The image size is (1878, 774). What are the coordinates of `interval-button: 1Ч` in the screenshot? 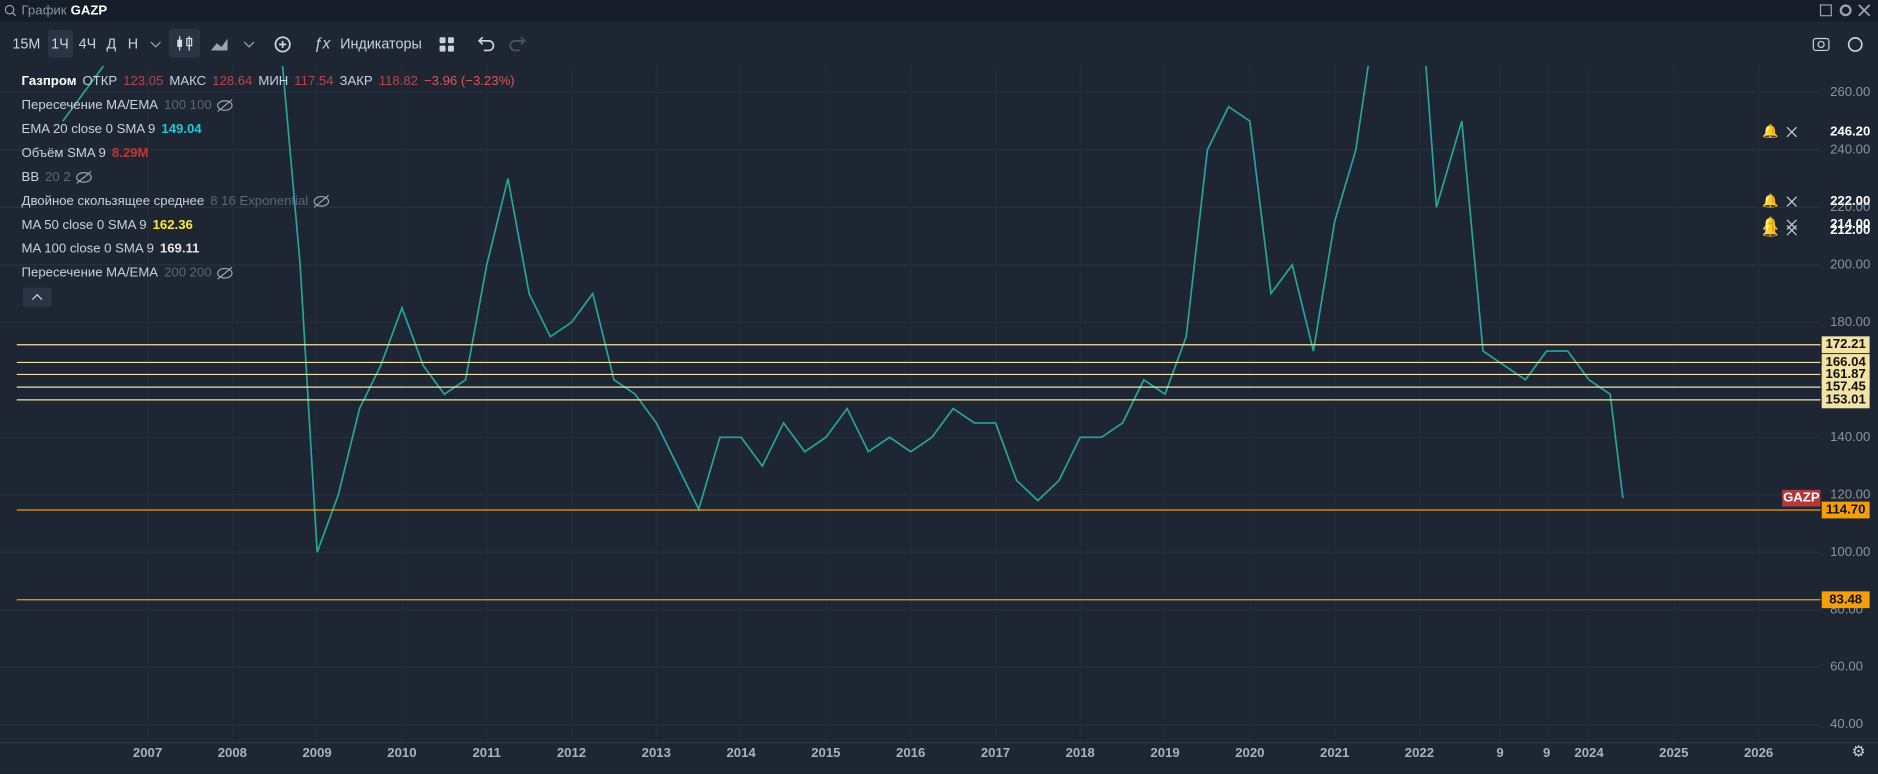 It's located at (60, 44).